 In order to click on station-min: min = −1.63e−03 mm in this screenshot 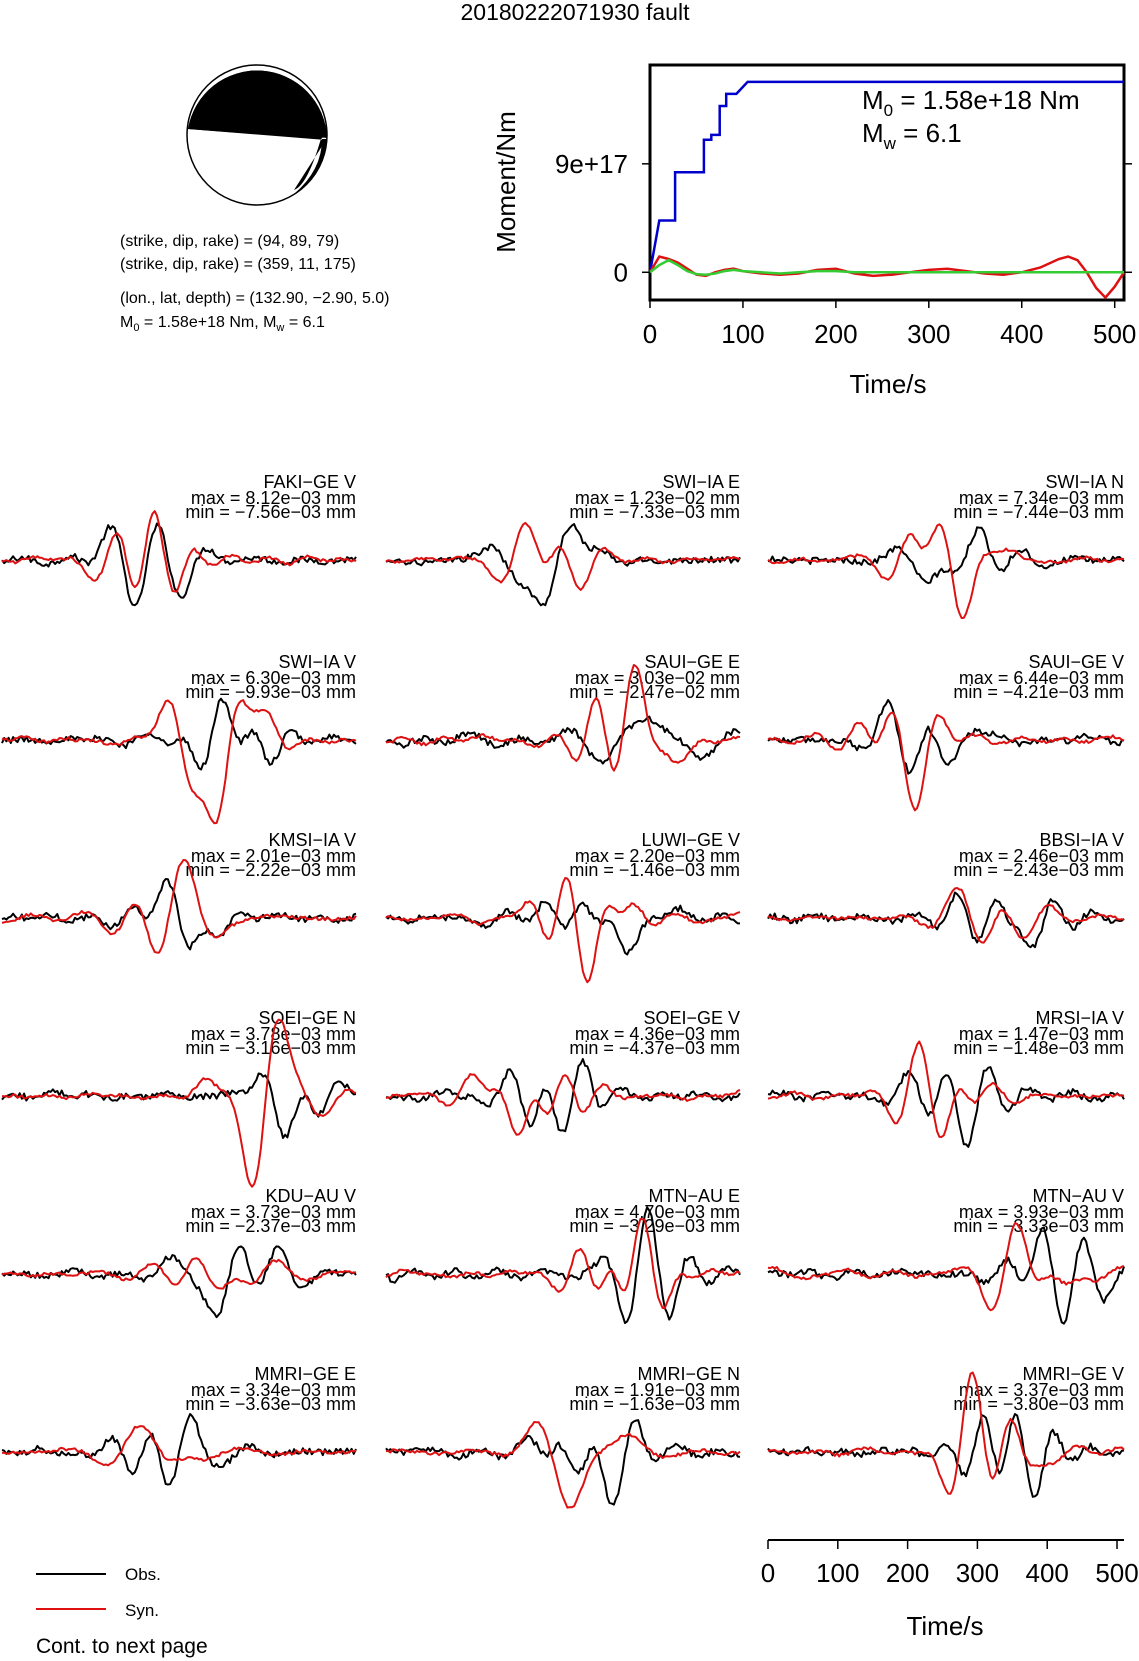, I will do `click(654, 1404)`.